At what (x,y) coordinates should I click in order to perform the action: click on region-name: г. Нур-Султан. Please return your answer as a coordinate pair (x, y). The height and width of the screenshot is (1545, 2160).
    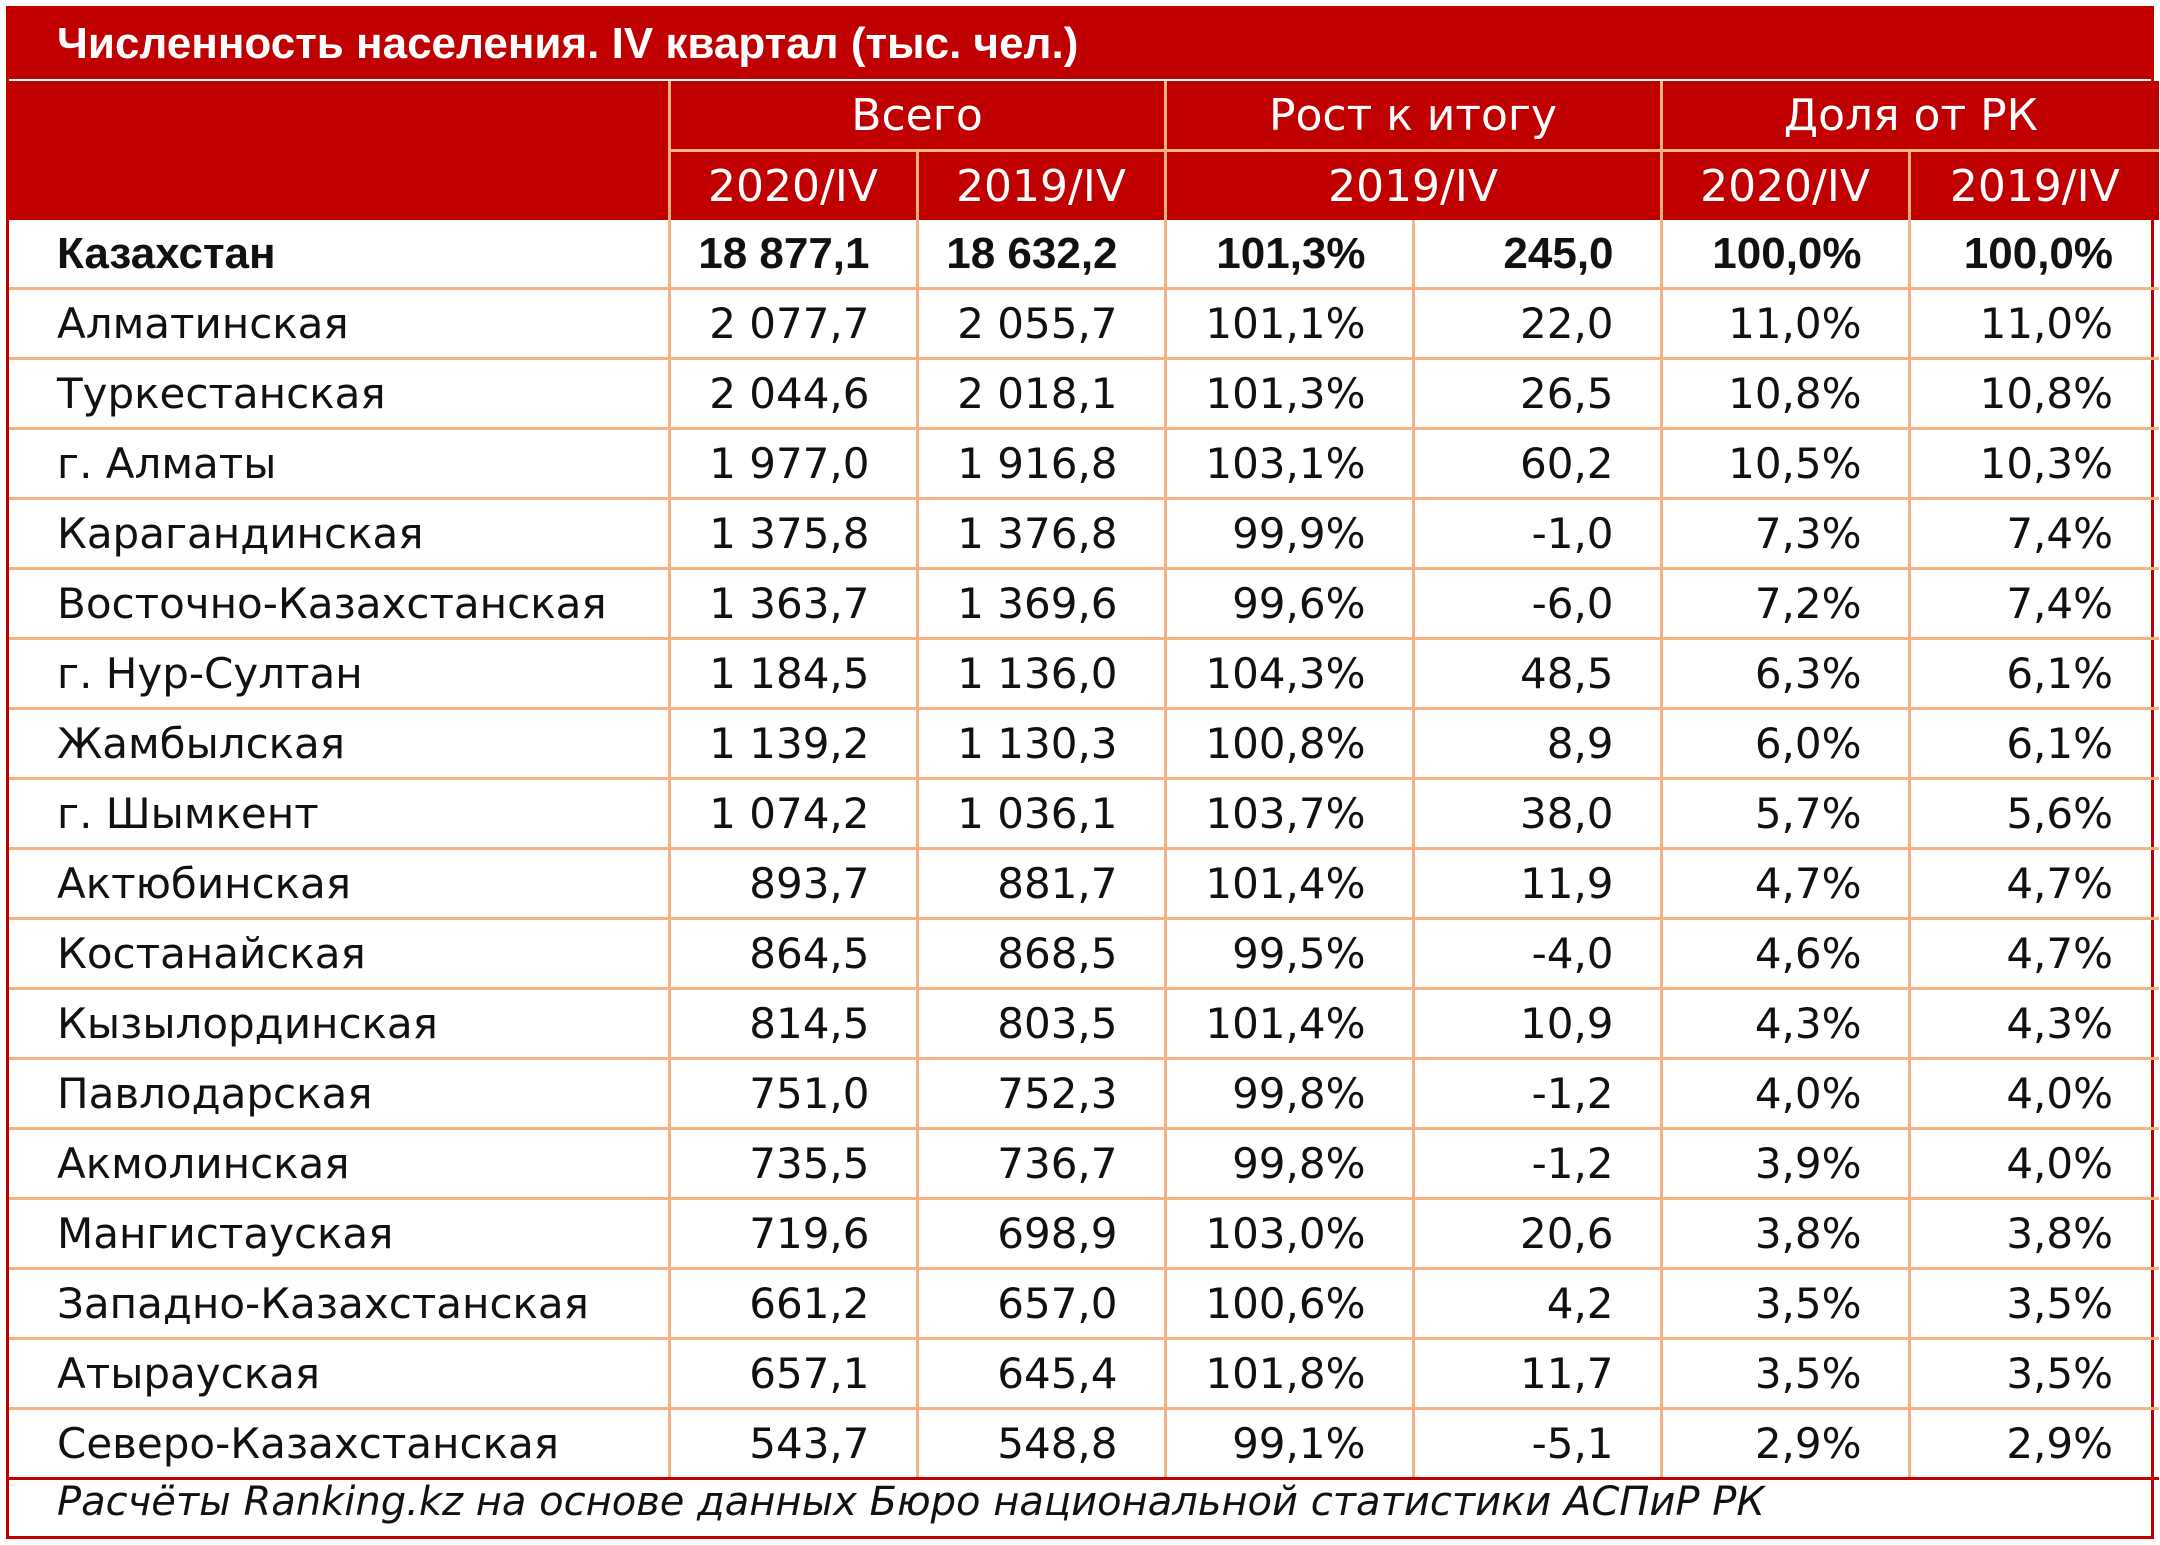
    Looking at the image, I should click on (339, 674).